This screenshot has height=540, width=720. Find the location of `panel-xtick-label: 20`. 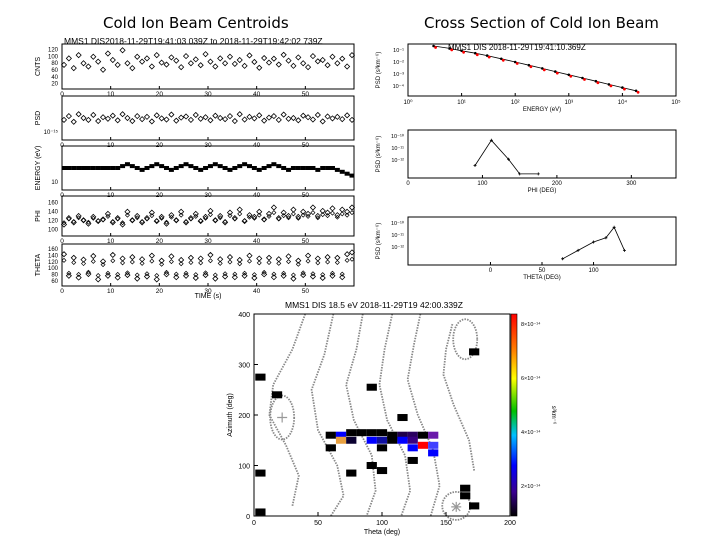

panel-xtick-label: 20 is located at coordinates (160, 291).